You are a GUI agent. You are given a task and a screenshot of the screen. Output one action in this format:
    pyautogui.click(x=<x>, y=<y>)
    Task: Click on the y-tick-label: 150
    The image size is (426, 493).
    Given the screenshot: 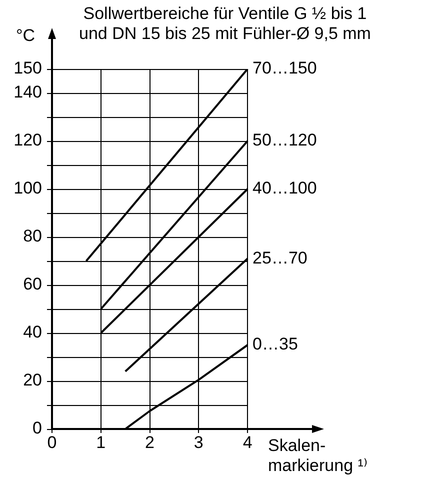 What is the action you would take?
    pyautogui.click(x=28, y=68)
    